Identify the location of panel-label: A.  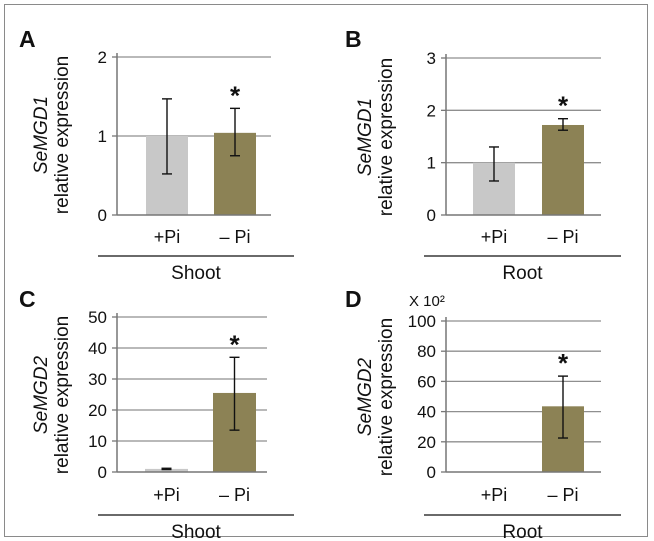
(27, 39).